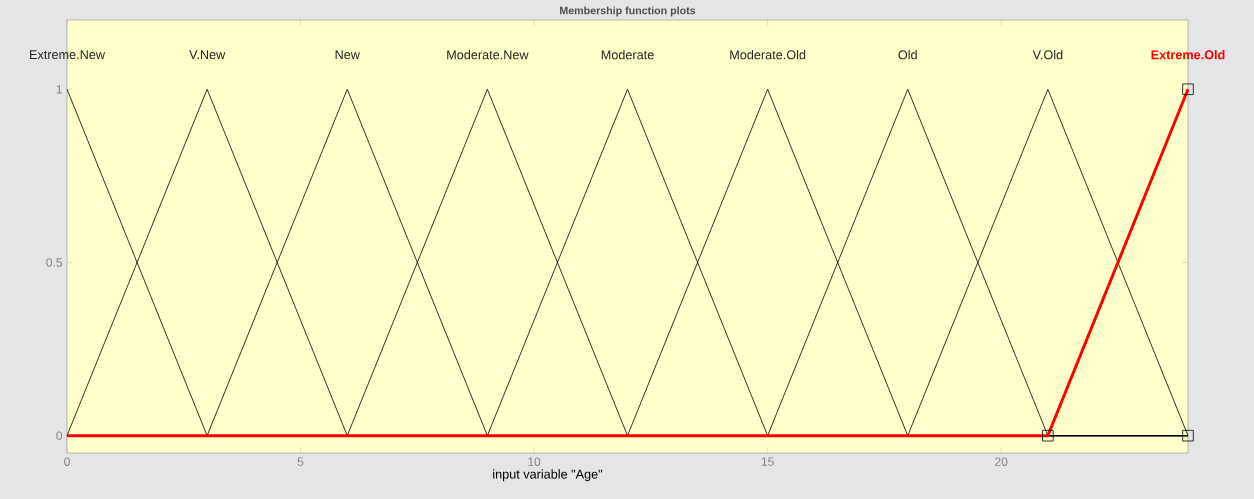  What do you see at coordinates (59, 435) in the screenshot?
I see `y-tick-label: 0` at bounding box center [59, 435].